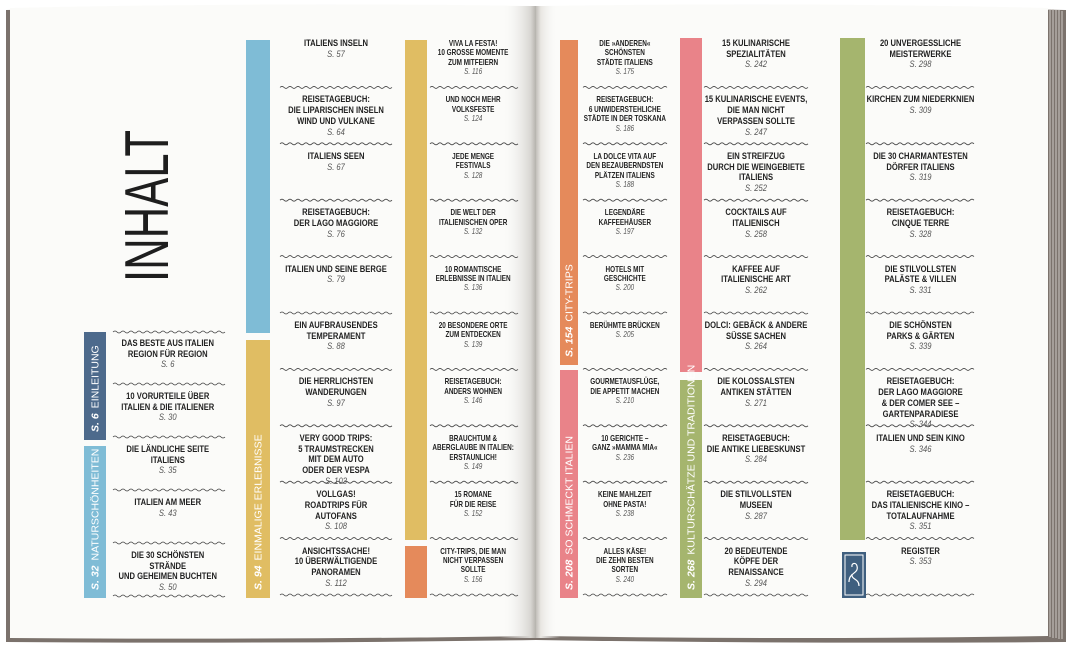  I want to click on entry-page: S. 149, so click(473, 467).